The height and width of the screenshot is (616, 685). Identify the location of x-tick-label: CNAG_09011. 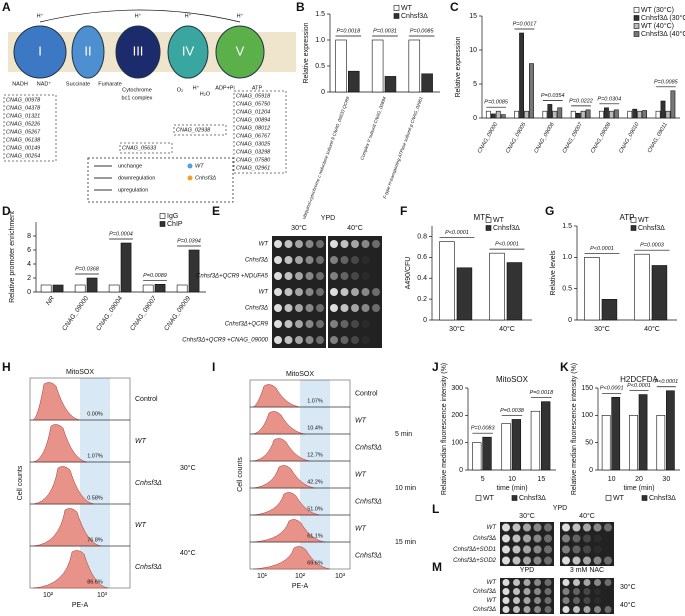
(658, 138).